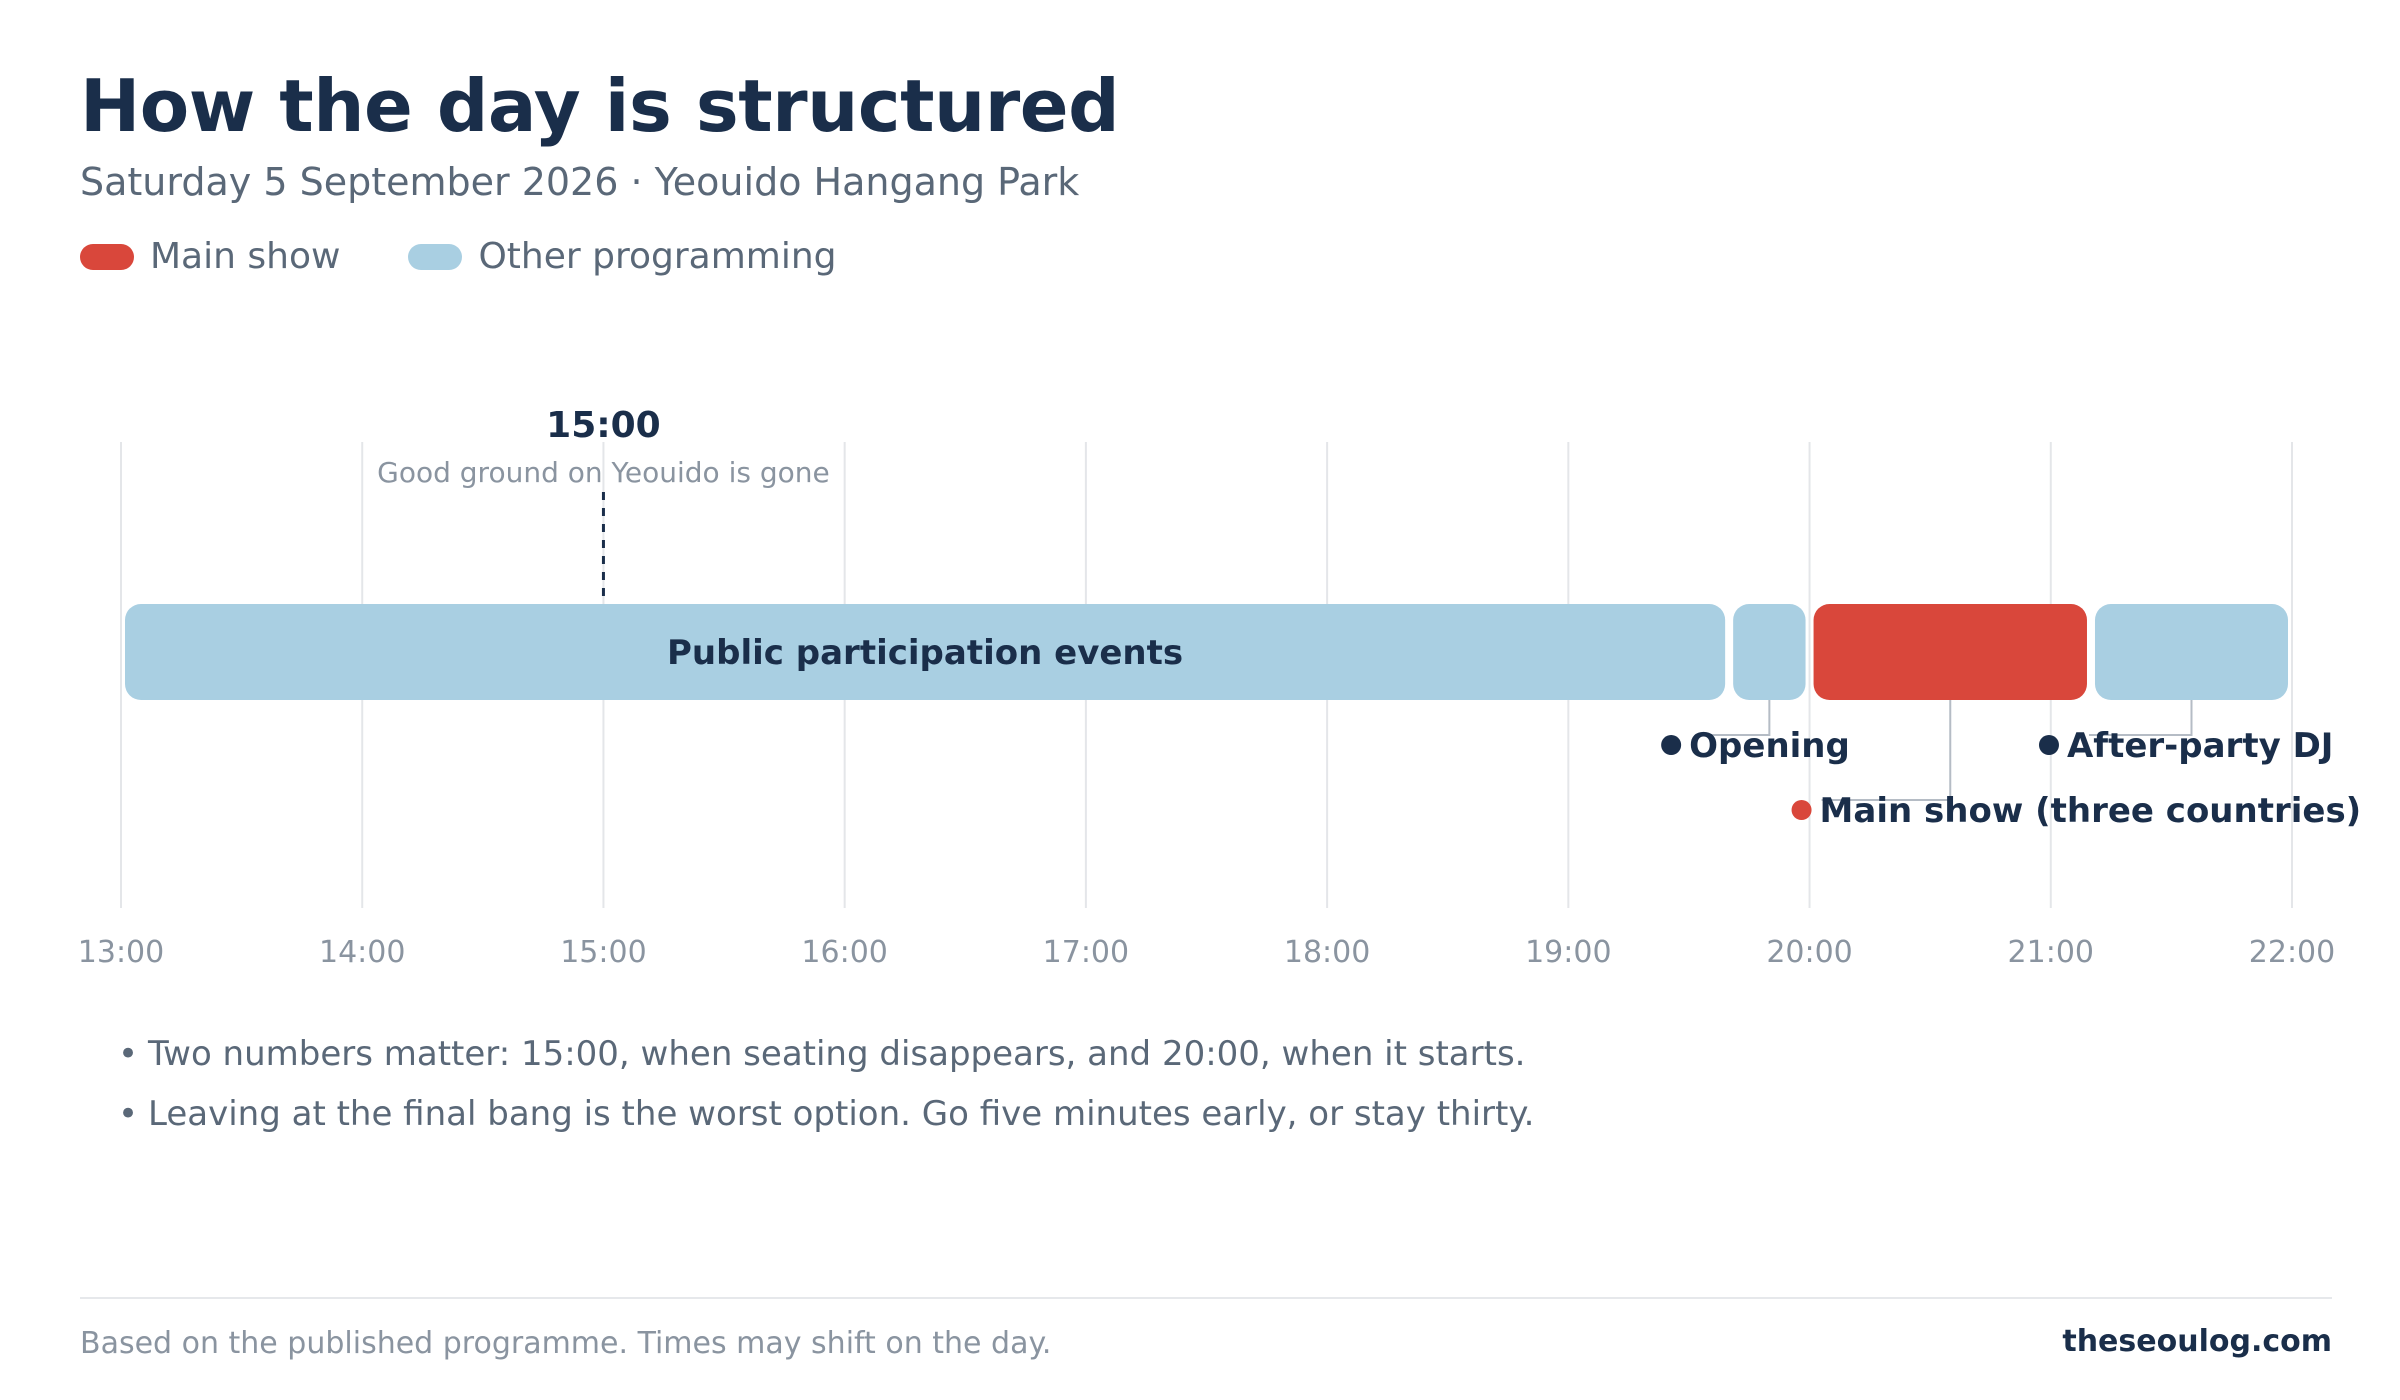 This screenshot has width=2400, height=1400. I want to click on x-tick-label: 15:00, so click(603, 952).